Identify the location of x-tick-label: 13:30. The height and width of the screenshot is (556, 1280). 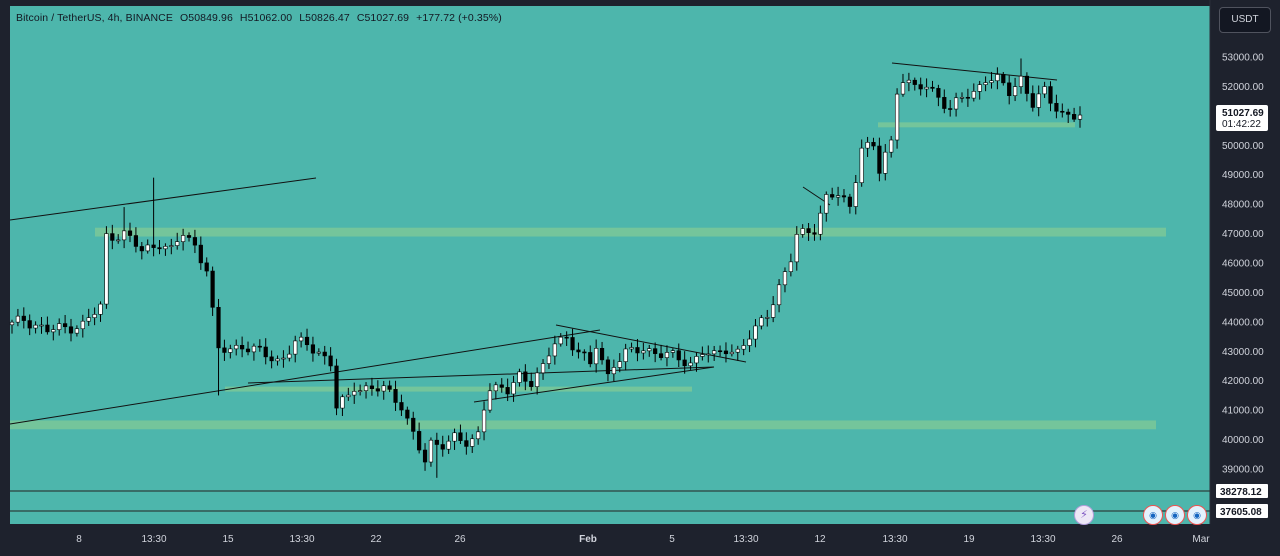
(894, 539).